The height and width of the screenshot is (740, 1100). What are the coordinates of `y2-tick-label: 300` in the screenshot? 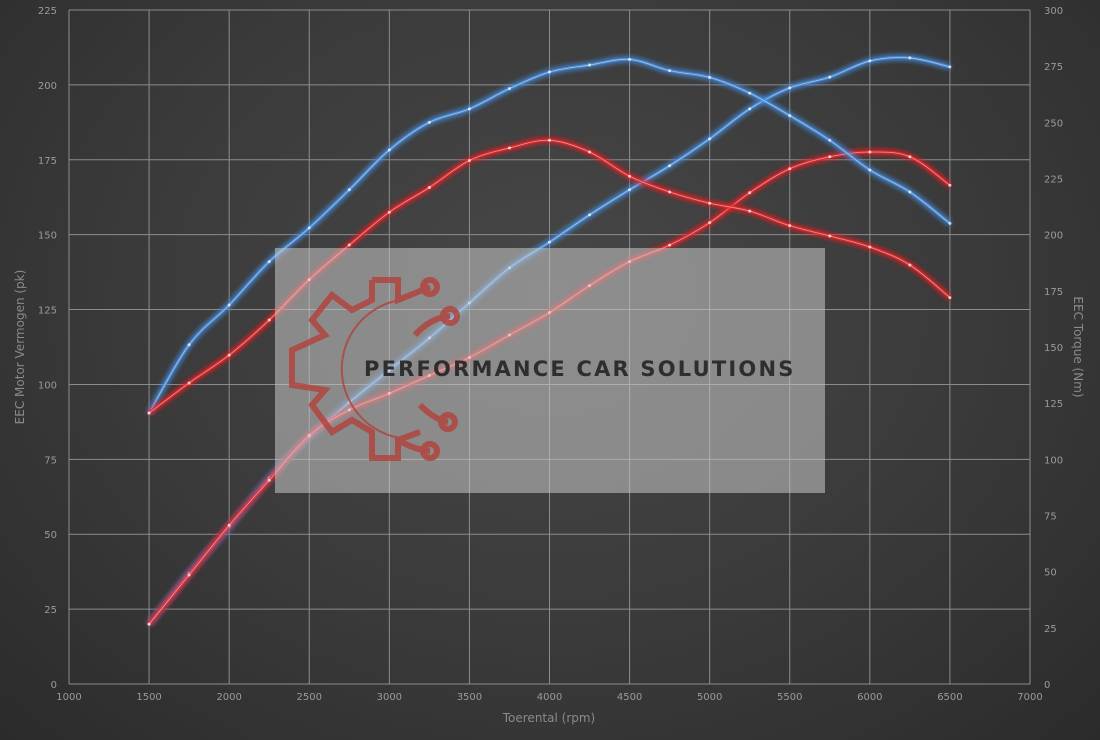 It's located at (1053, 11).